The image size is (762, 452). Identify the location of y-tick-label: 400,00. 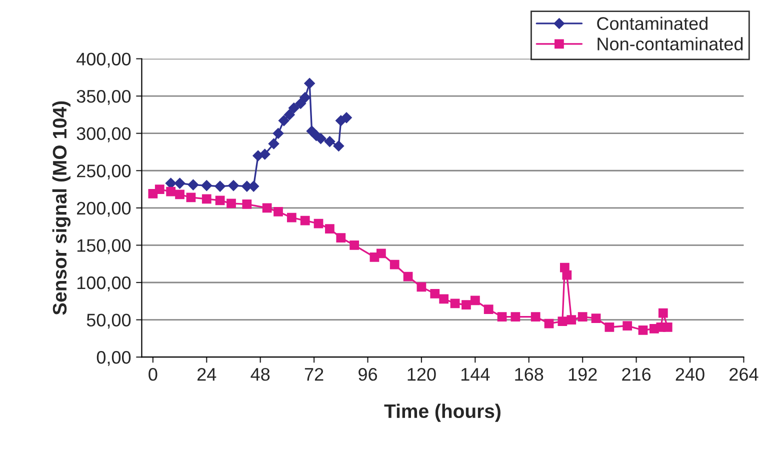
(103, 60).